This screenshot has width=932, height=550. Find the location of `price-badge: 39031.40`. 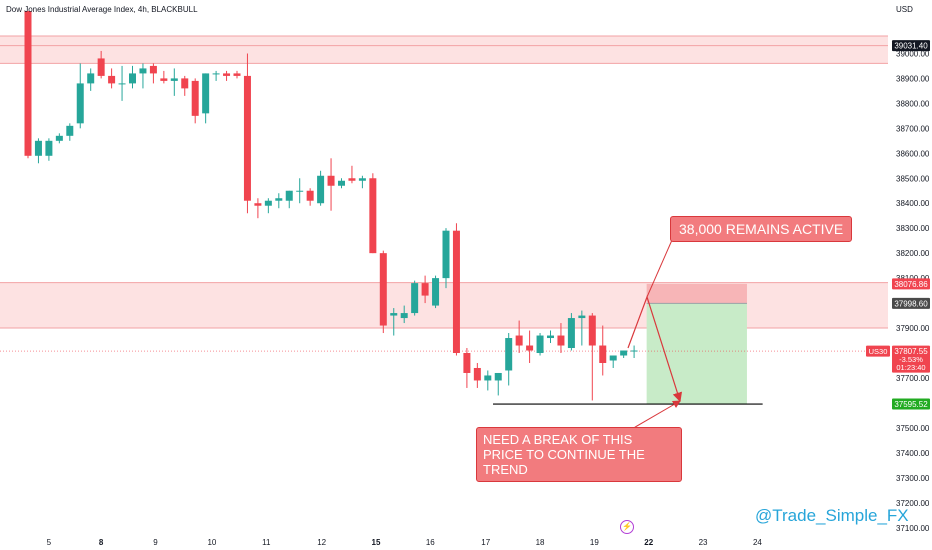

price-badge: 39031.40 is located at coordinates (911, 46).